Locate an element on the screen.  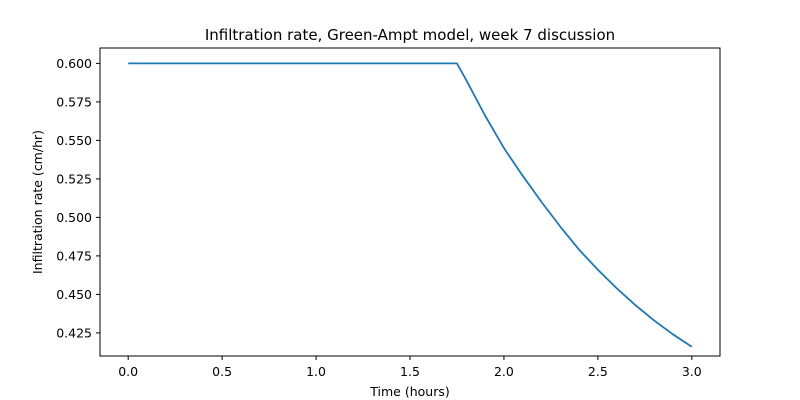
y-axis-label: Infiltration rate (cm/hr) is located at coordinates (37, 202).